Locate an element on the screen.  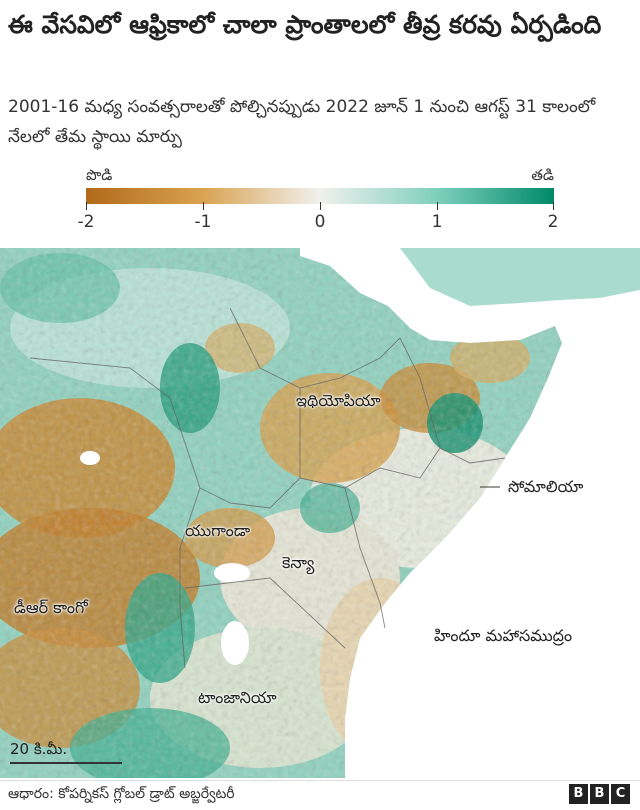
label-somalia: సోమాలియా is located at coordinates (546, 486).